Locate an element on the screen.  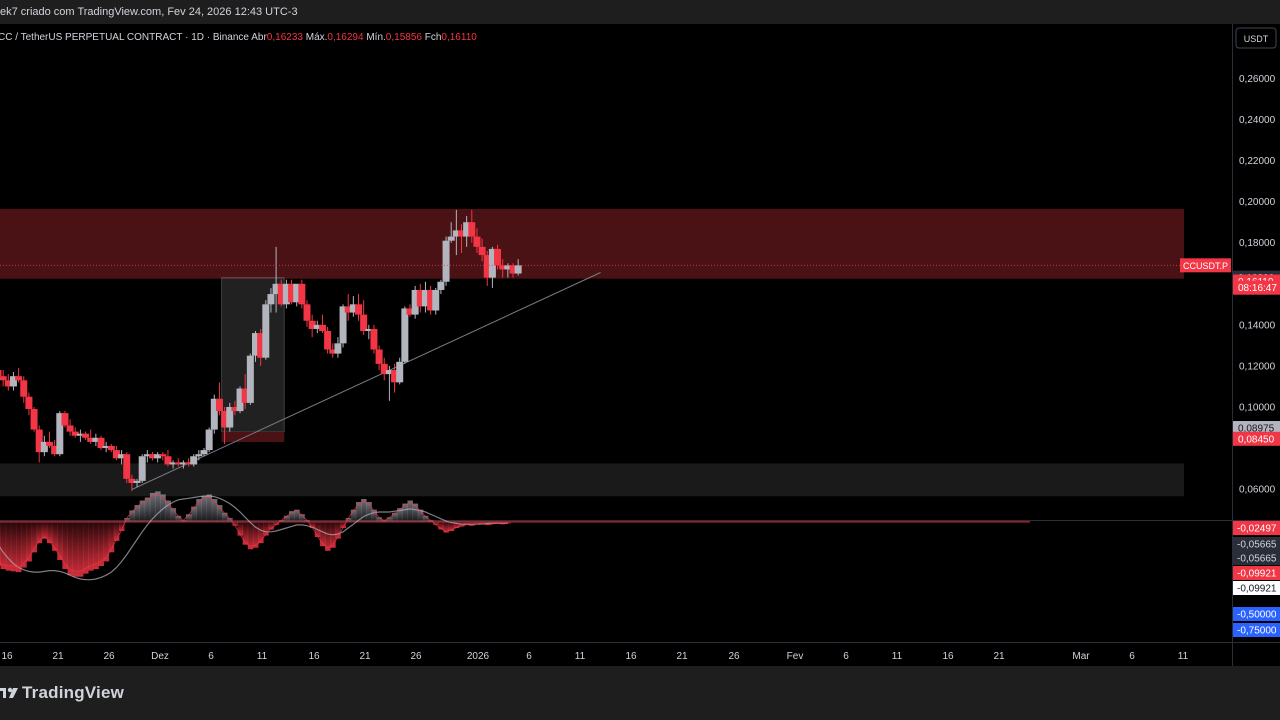
legend-part-4: 0,16294 is located at coordinates (346, 37).